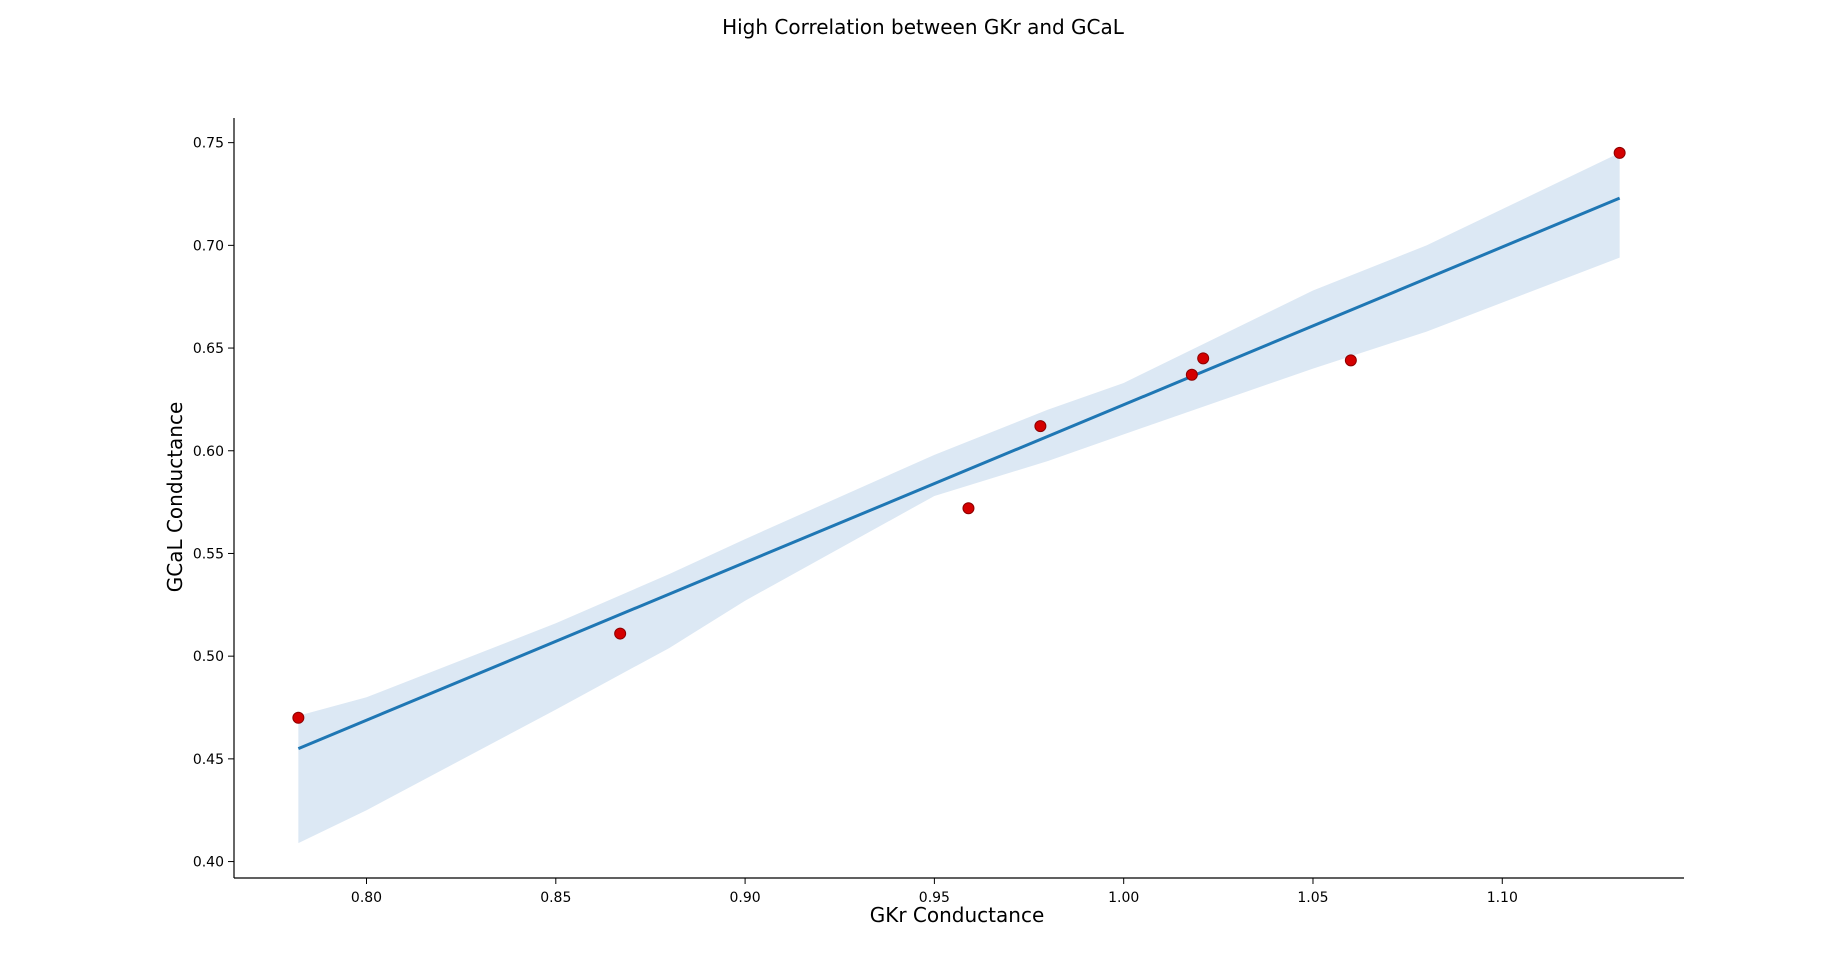  Describe the element at coordinates (208, 349) in the screenshot. I see `y-tick-label: 0.65` at that location.